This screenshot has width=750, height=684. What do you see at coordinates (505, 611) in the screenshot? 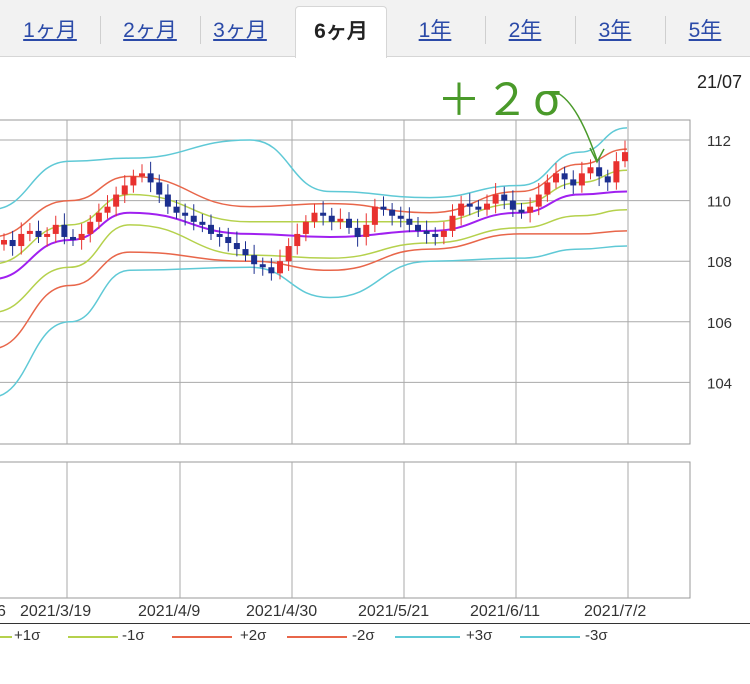
I see `x-tick-label: 2021/6/11` at bounding box center [505, 611].